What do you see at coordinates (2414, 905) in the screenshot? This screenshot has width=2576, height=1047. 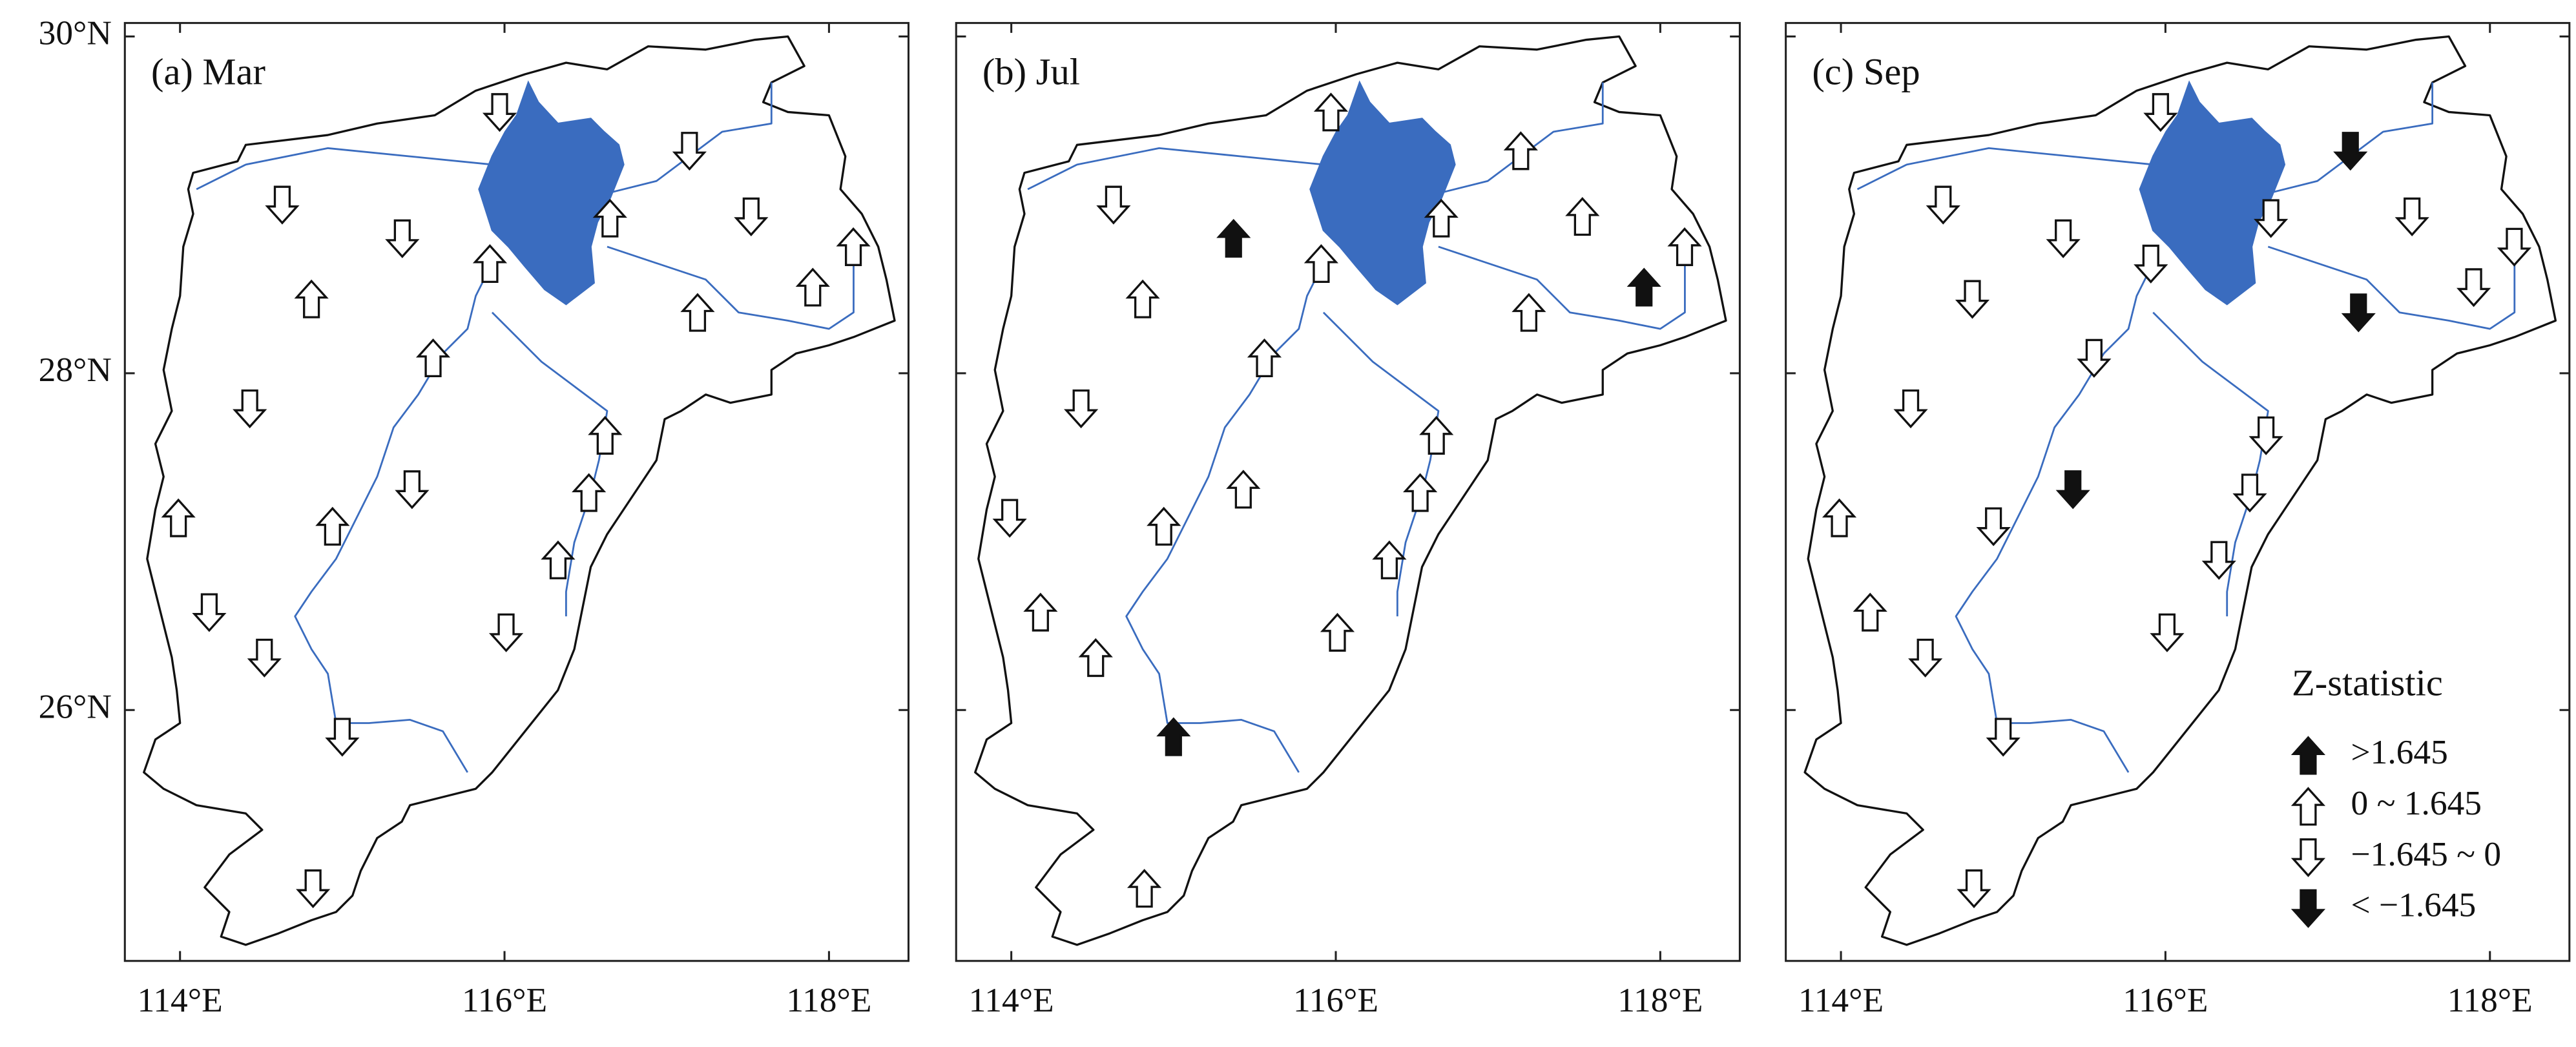 I see `legend-label: < −1.645` at bounding box center [2414, 905].